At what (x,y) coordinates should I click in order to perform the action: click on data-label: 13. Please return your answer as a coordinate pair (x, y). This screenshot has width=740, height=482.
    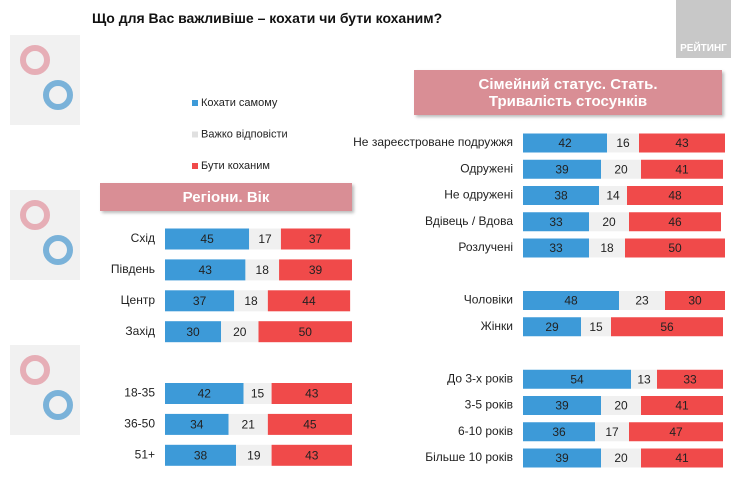
    Looking at the image, I should click on (644, 379).